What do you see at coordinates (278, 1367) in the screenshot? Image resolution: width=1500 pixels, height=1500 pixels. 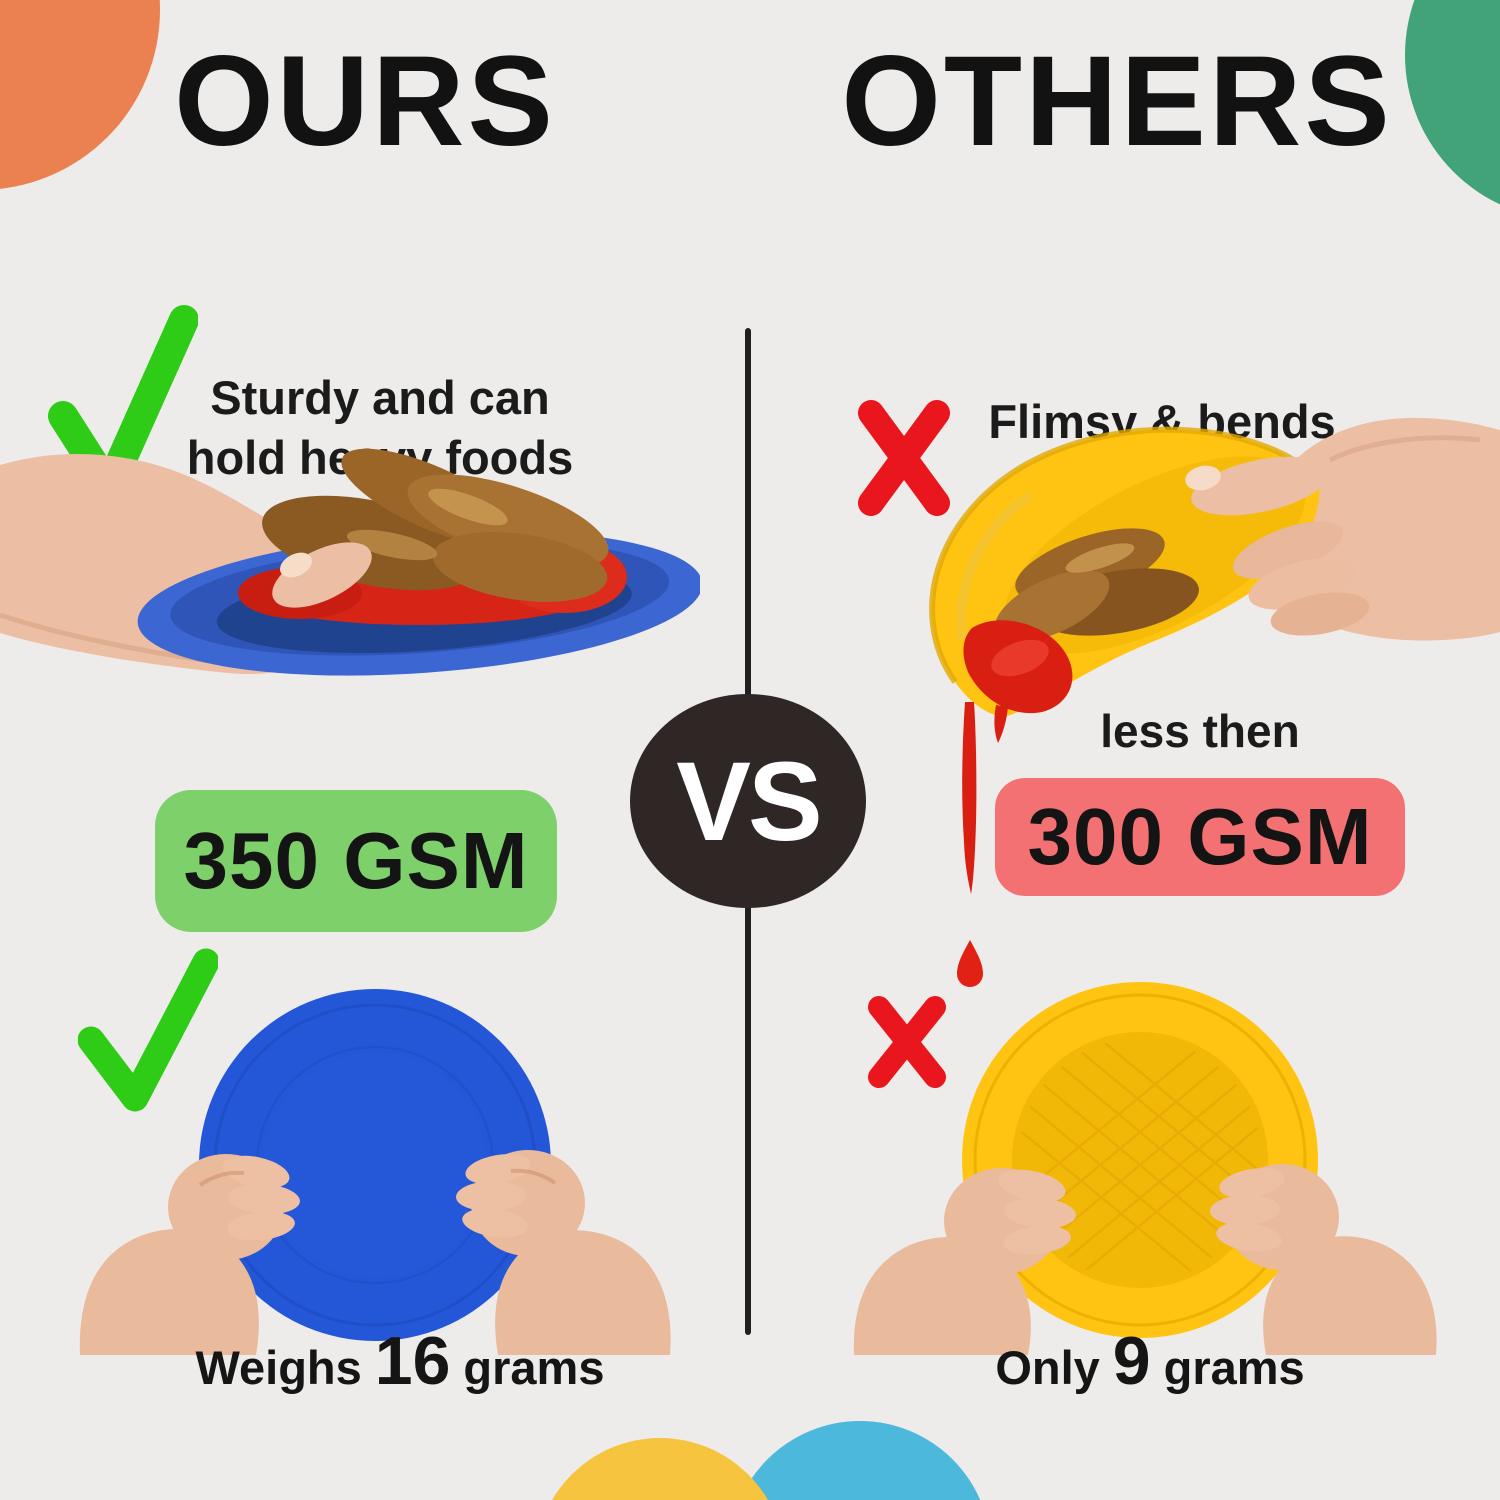 I see `ours-weight-prefix: Weighs` at bounding box center [278, 1367].